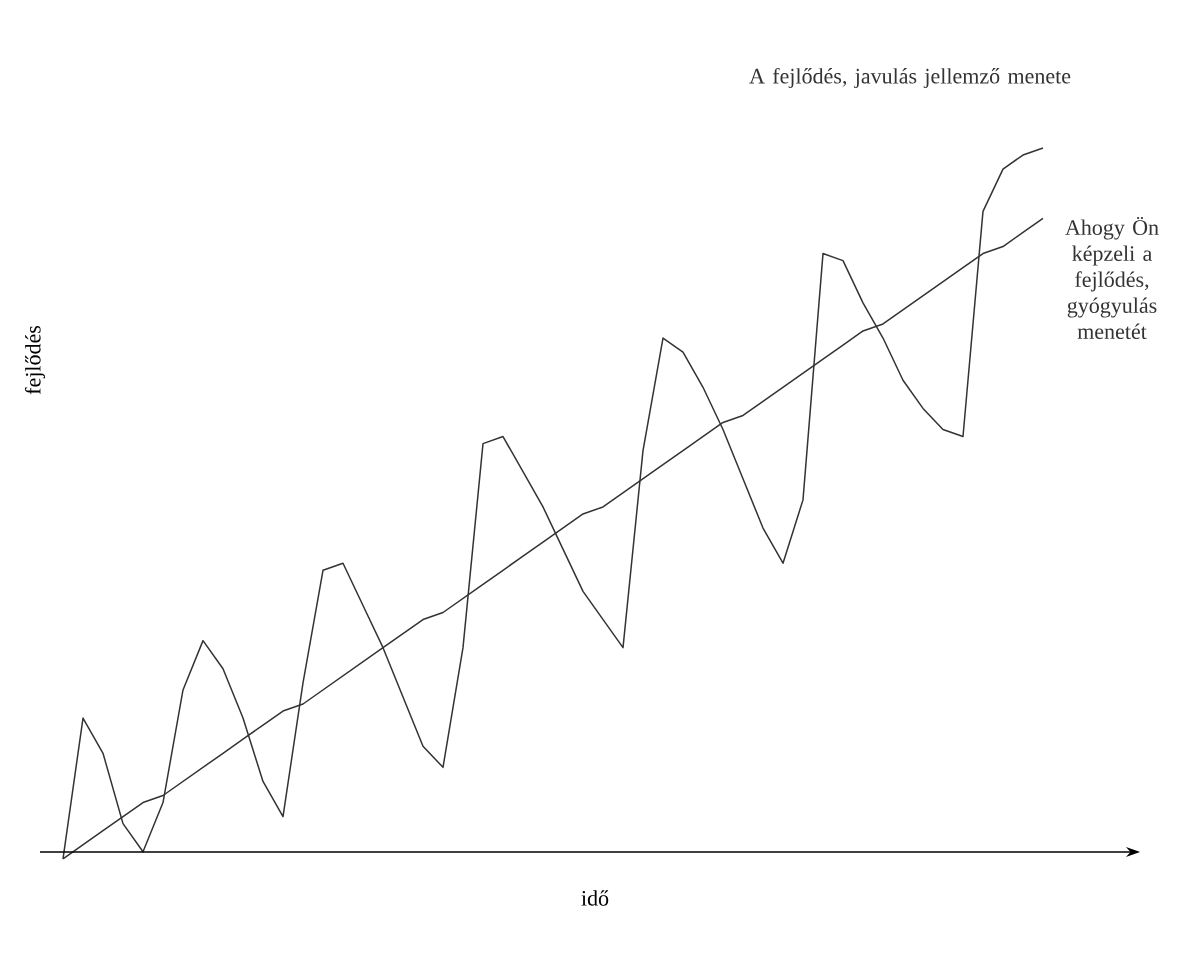 This screenshot has height=968, width=1196. Describe the element at coordinates (1112, 278) in the screenshot. I see `series-label: Ahogy Ön képzeli a fejlődés, gyógyulás menetét` at that location.